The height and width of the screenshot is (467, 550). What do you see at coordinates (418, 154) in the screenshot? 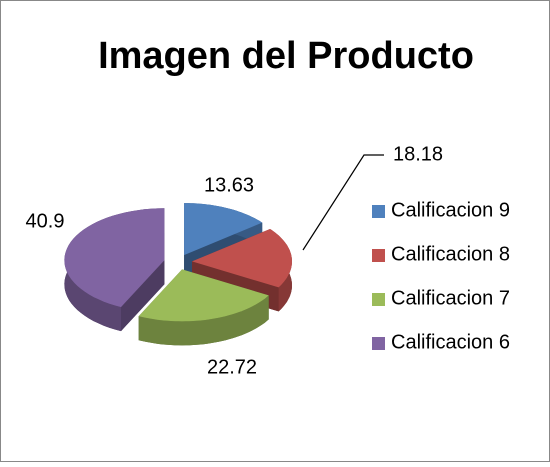
I see `data-label: 18.18` at bounding box center [418, 154].